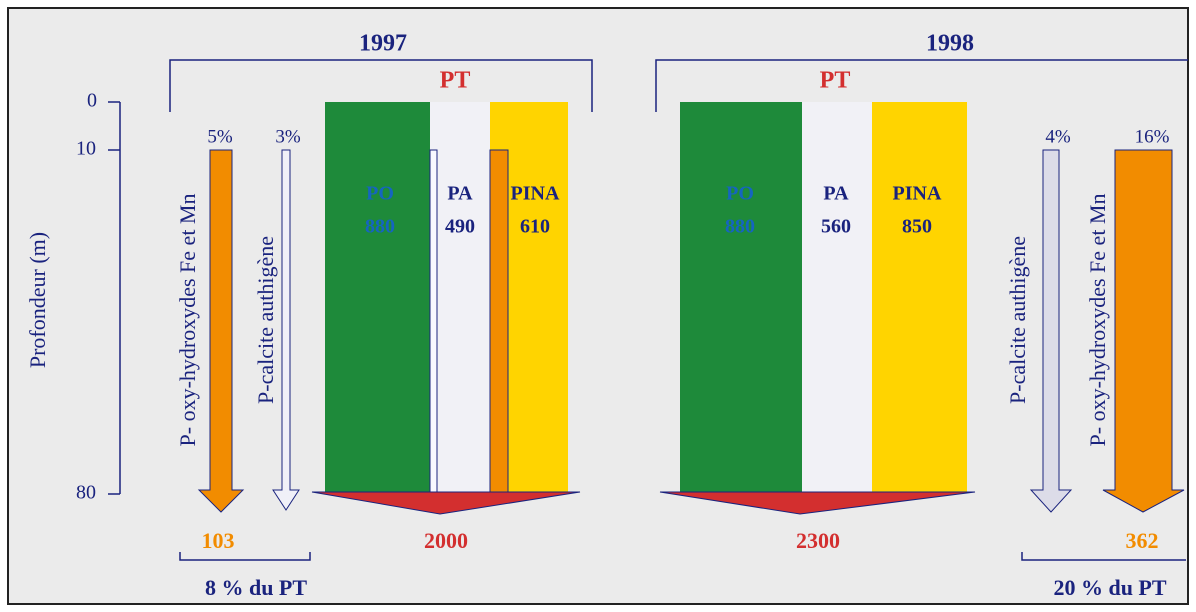 The image size is (1196, 612). What do you see at coordinates (1142, 540) in the screenshot?
I see `flux-value: 362` at bounding box center [1142, 540].